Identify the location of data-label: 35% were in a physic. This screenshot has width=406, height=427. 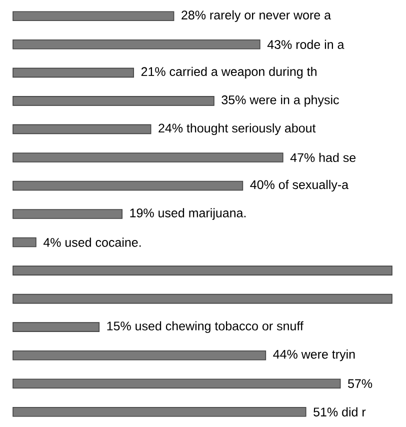
(280, 101).